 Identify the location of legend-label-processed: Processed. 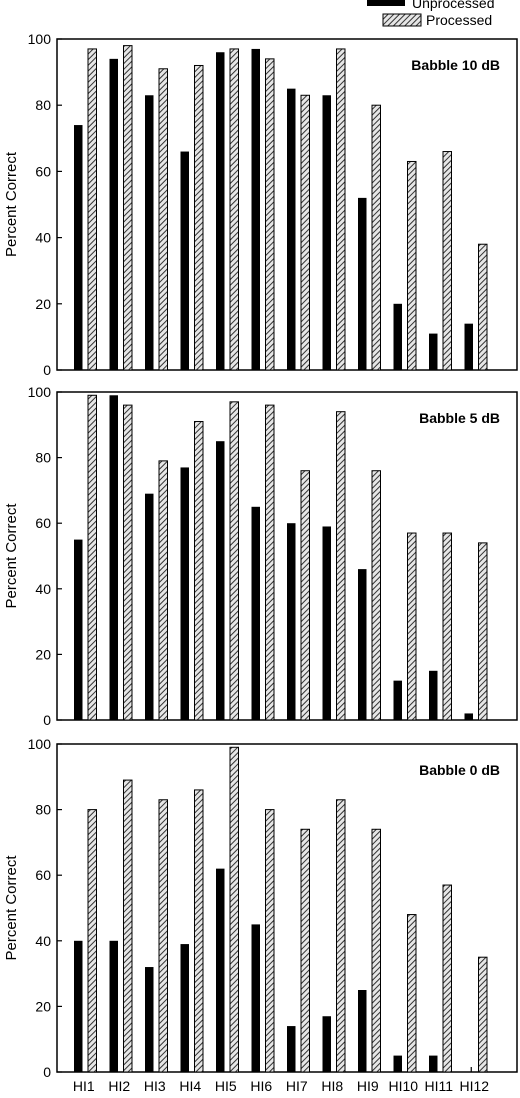
(459, 20).